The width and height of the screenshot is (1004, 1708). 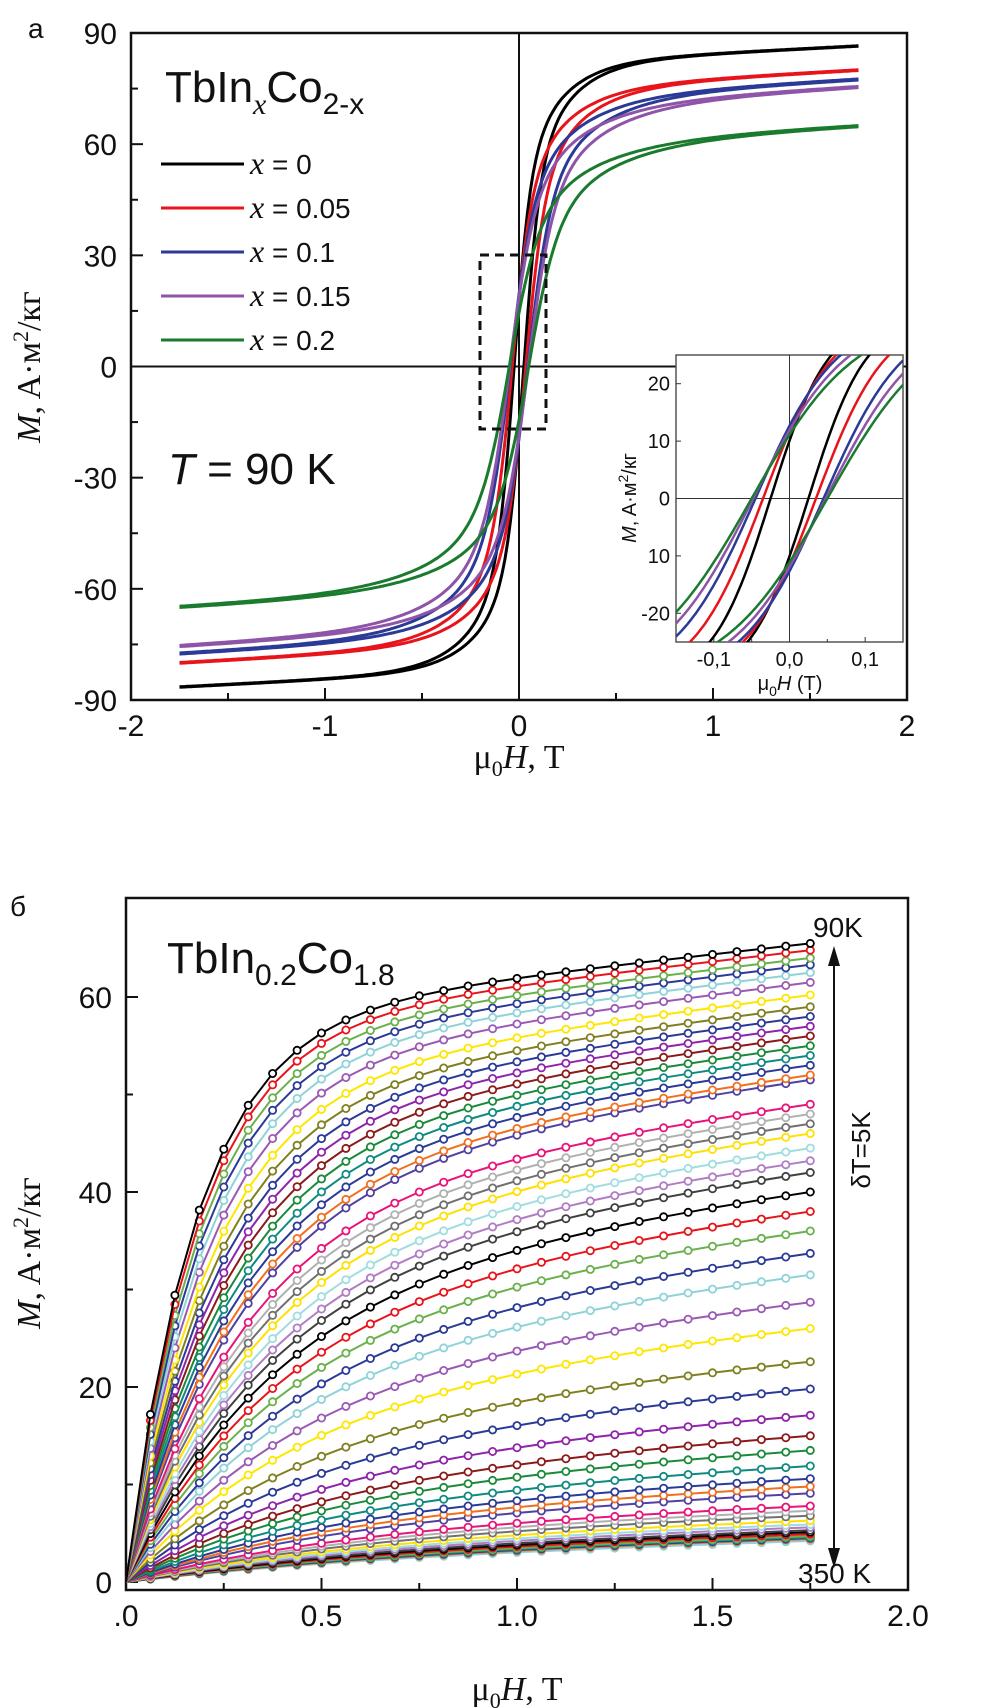 I want to click on y-tick-label-a: -30, so click(x=95, y=479).